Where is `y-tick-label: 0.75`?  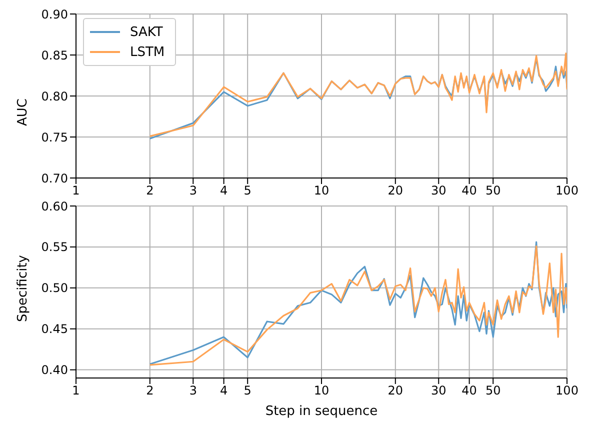
y-tick-label: 0.75 is located at coordinates (54, 137).